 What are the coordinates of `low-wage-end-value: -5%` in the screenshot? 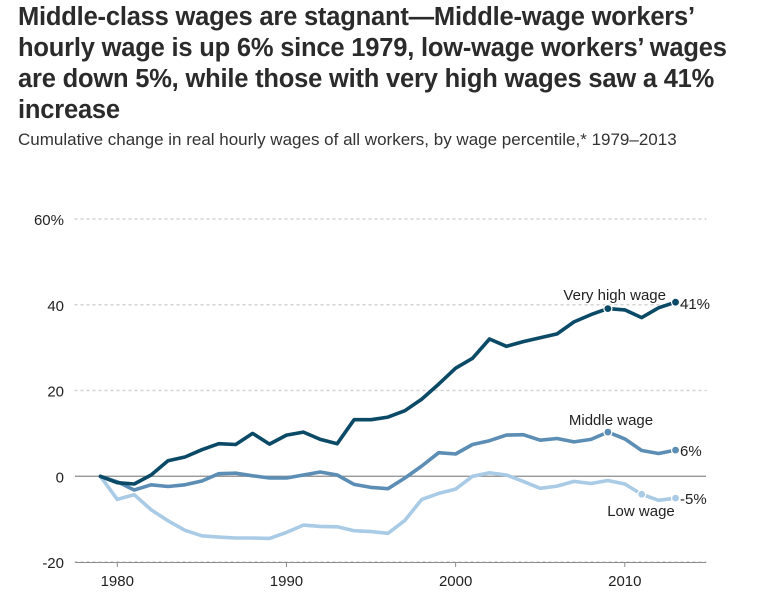 It's located at (693, 499).